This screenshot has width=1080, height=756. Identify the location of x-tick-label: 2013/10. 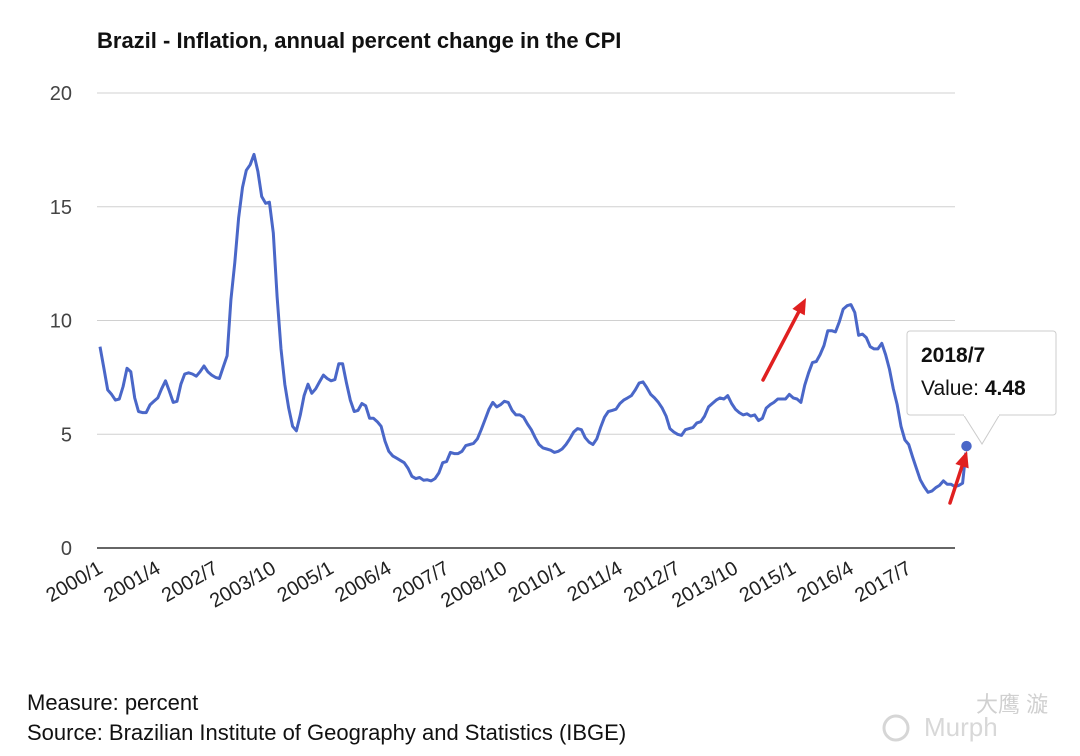
(705, 584).